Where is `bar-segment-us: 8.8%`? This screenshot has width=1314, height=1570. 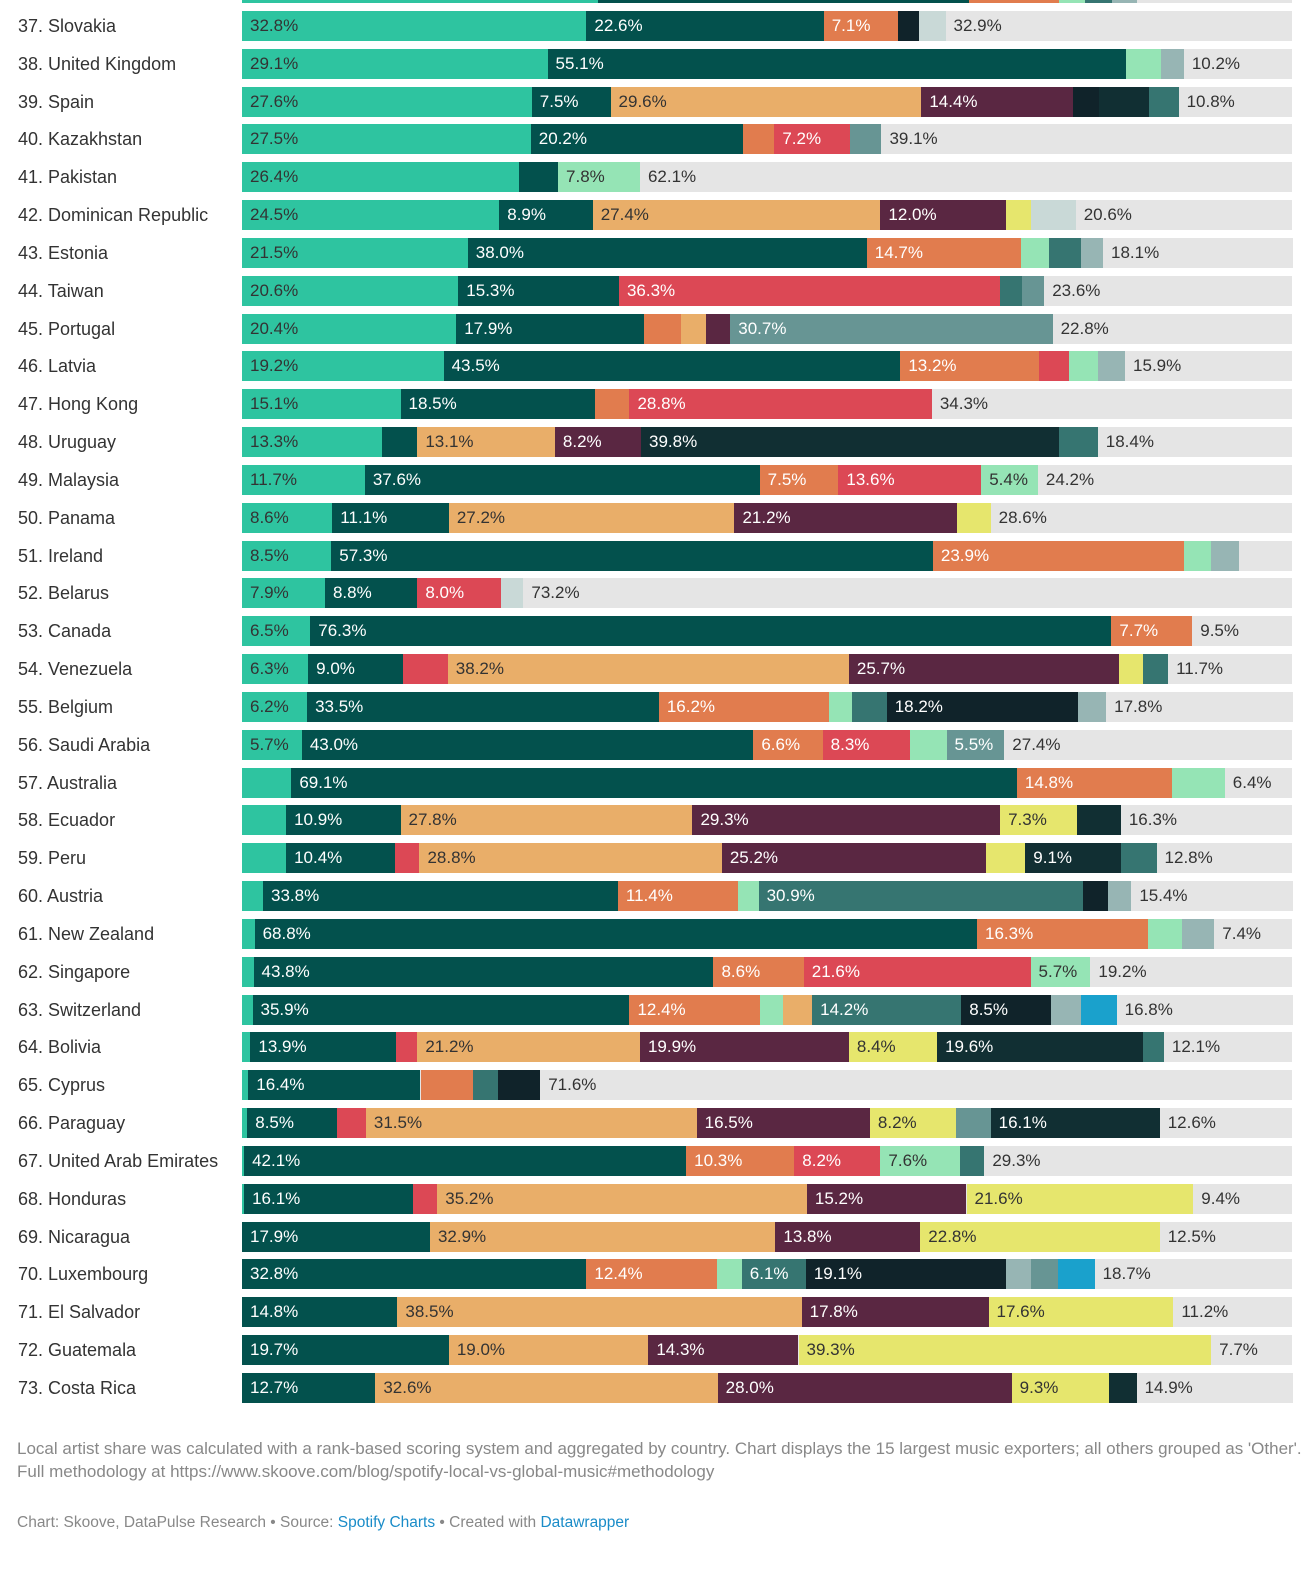 bar-segment-us: 8.8% is located at coordinates (371, 593).